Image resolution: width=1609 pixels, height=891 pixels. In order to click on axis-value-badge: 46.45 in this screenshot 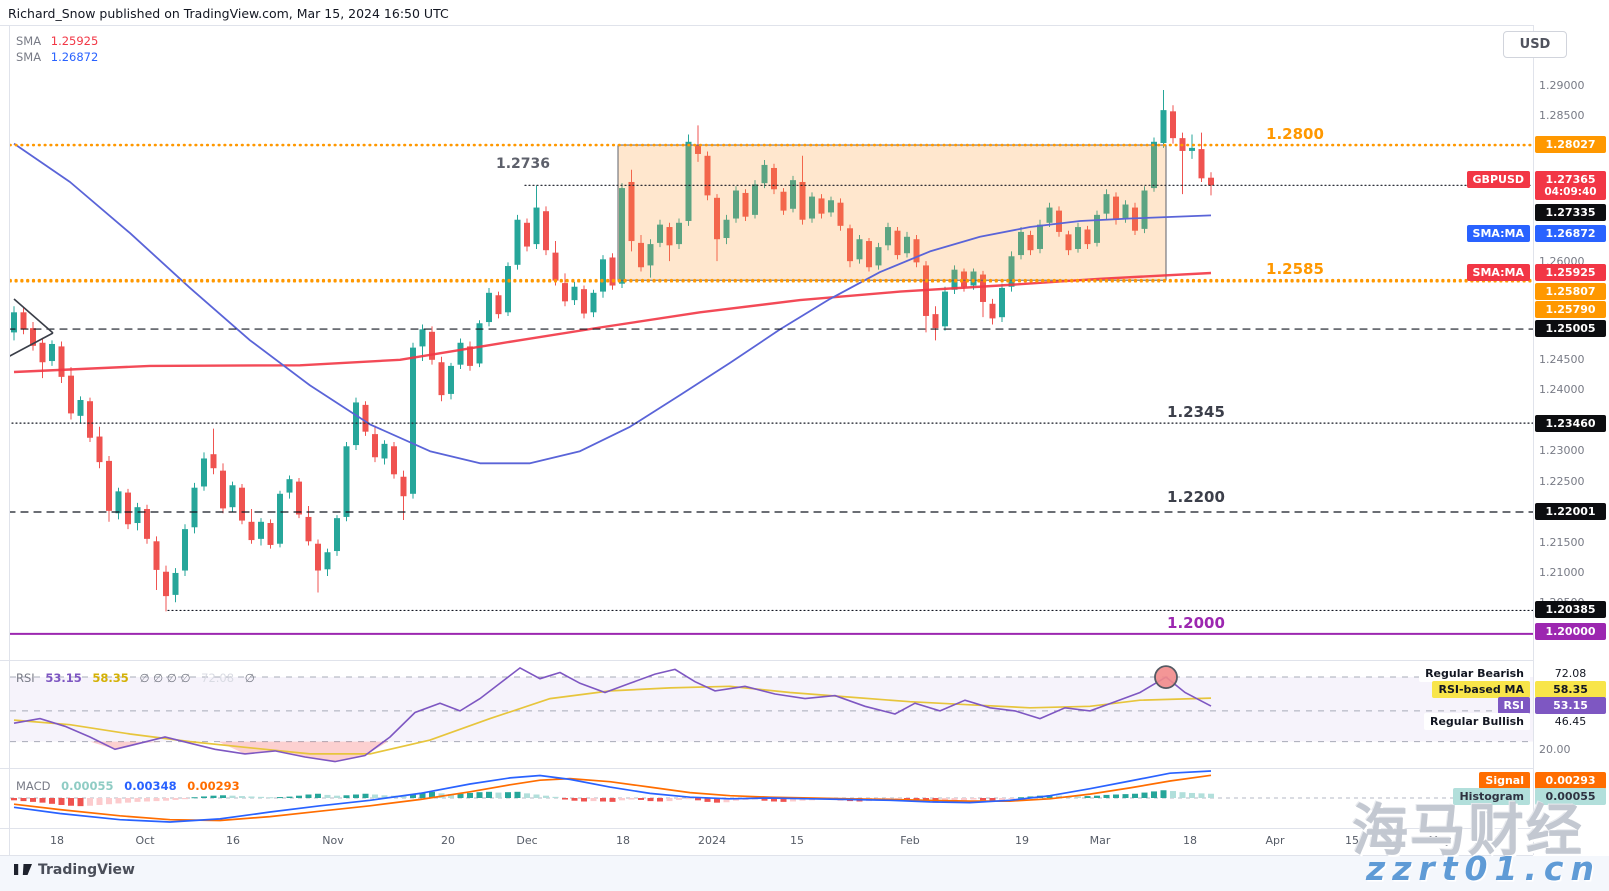, I will do `click(1570, 721)`.